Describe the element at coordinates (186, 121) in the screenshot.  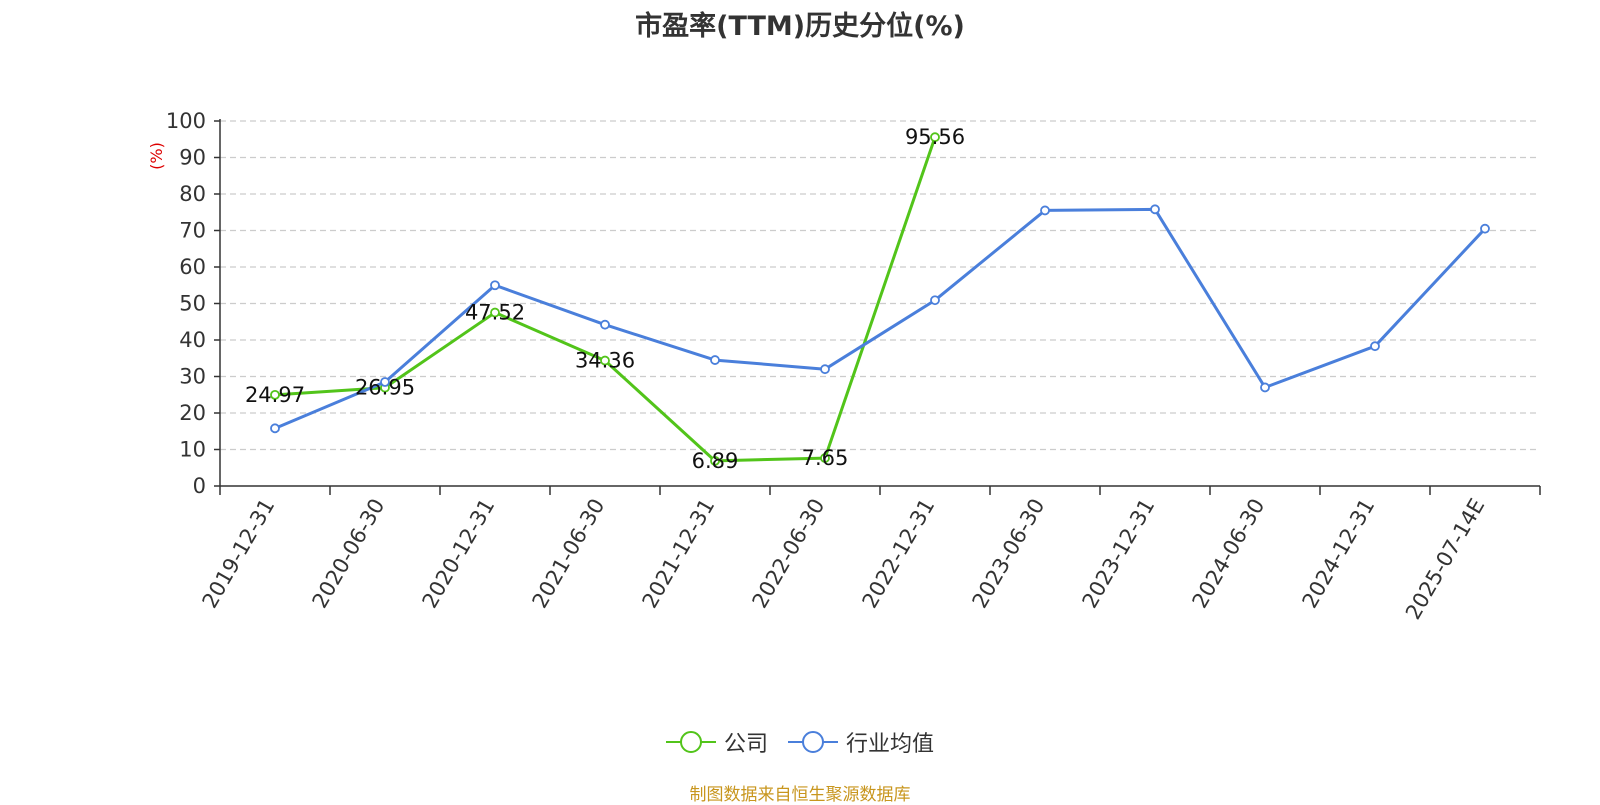
I see `y-tick-label: 100` at that location.